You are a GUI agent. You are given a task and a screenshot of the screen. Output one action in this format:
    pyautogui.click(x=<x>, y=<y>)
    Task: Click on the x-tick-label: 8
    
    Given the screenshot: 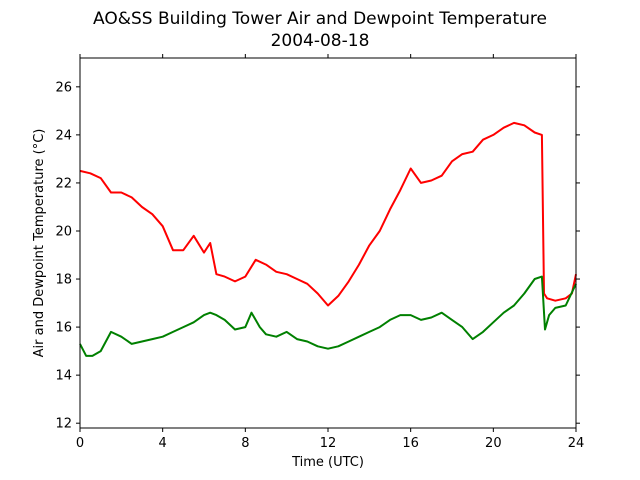 What is the action you would take?
    pyautogui.click(x=245, y=443)
    